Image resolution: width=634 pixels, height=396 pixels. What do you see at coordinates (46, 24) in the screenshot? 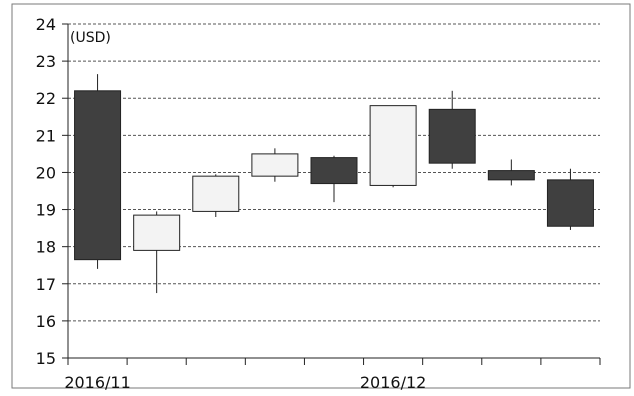
I see `y-tick-label: 24` at bounding box center [46, 24].